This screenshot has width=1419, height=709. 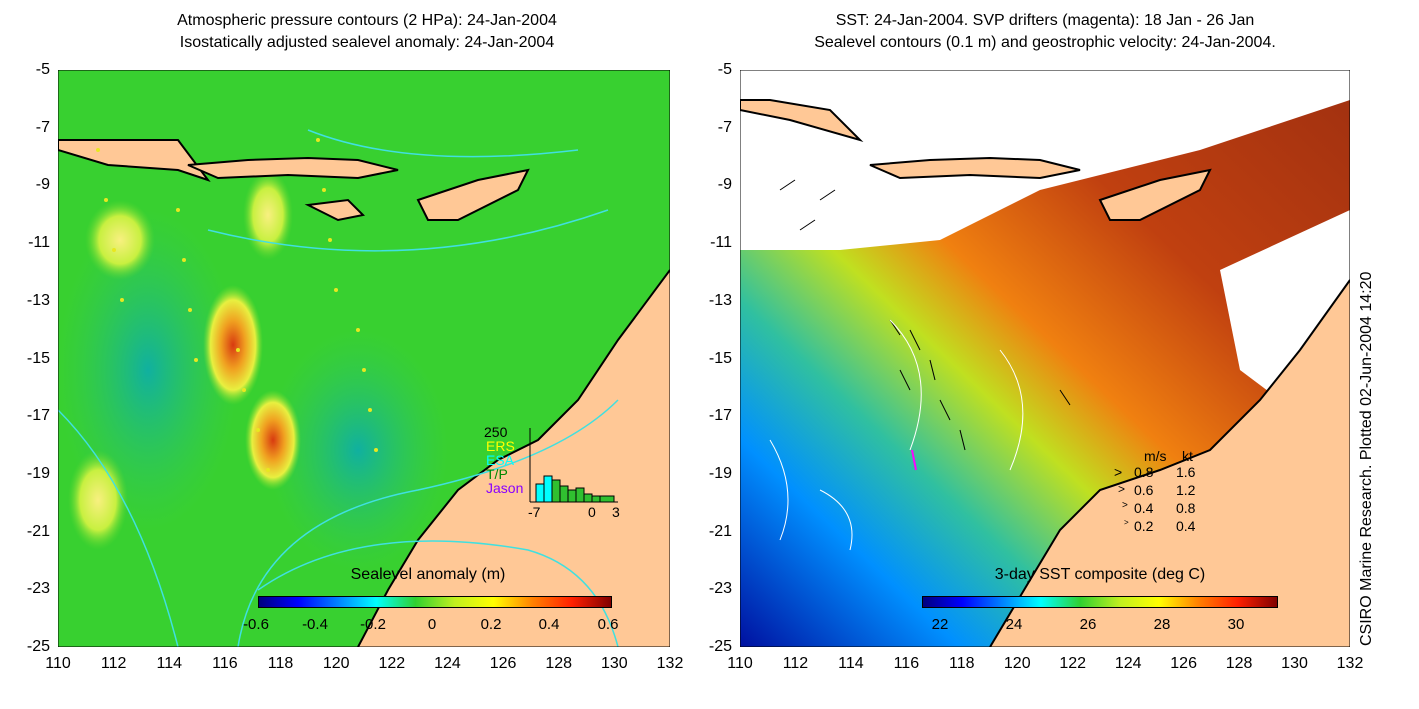 What do you see at coordinates (721, 243) in the screenshot?
I see `latitude-tick-label: -11` at bounding box center [721, 243].